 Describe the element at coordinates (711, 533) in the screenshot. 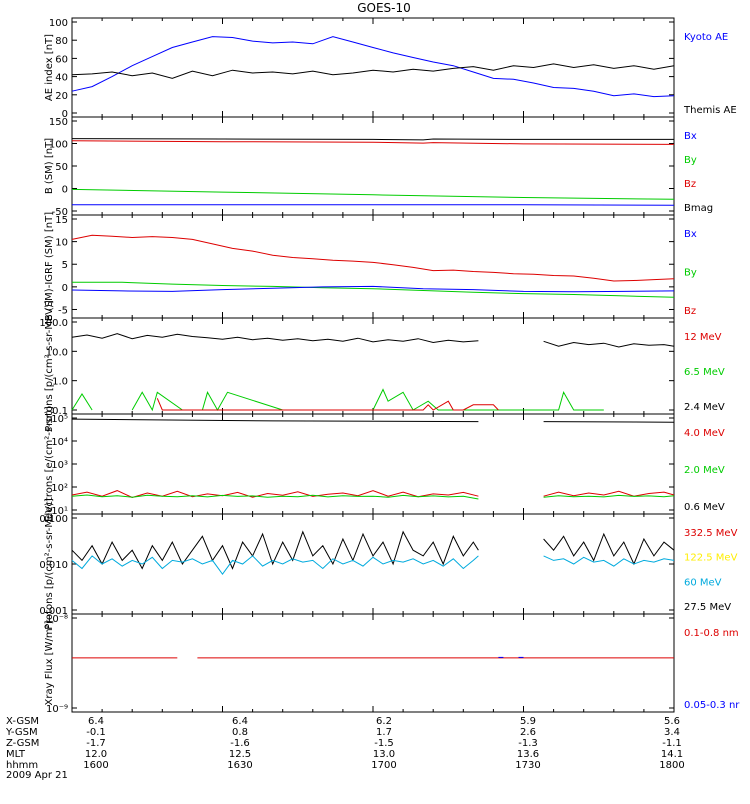

I see `legend-entry: 332.5 MeV` at that location.